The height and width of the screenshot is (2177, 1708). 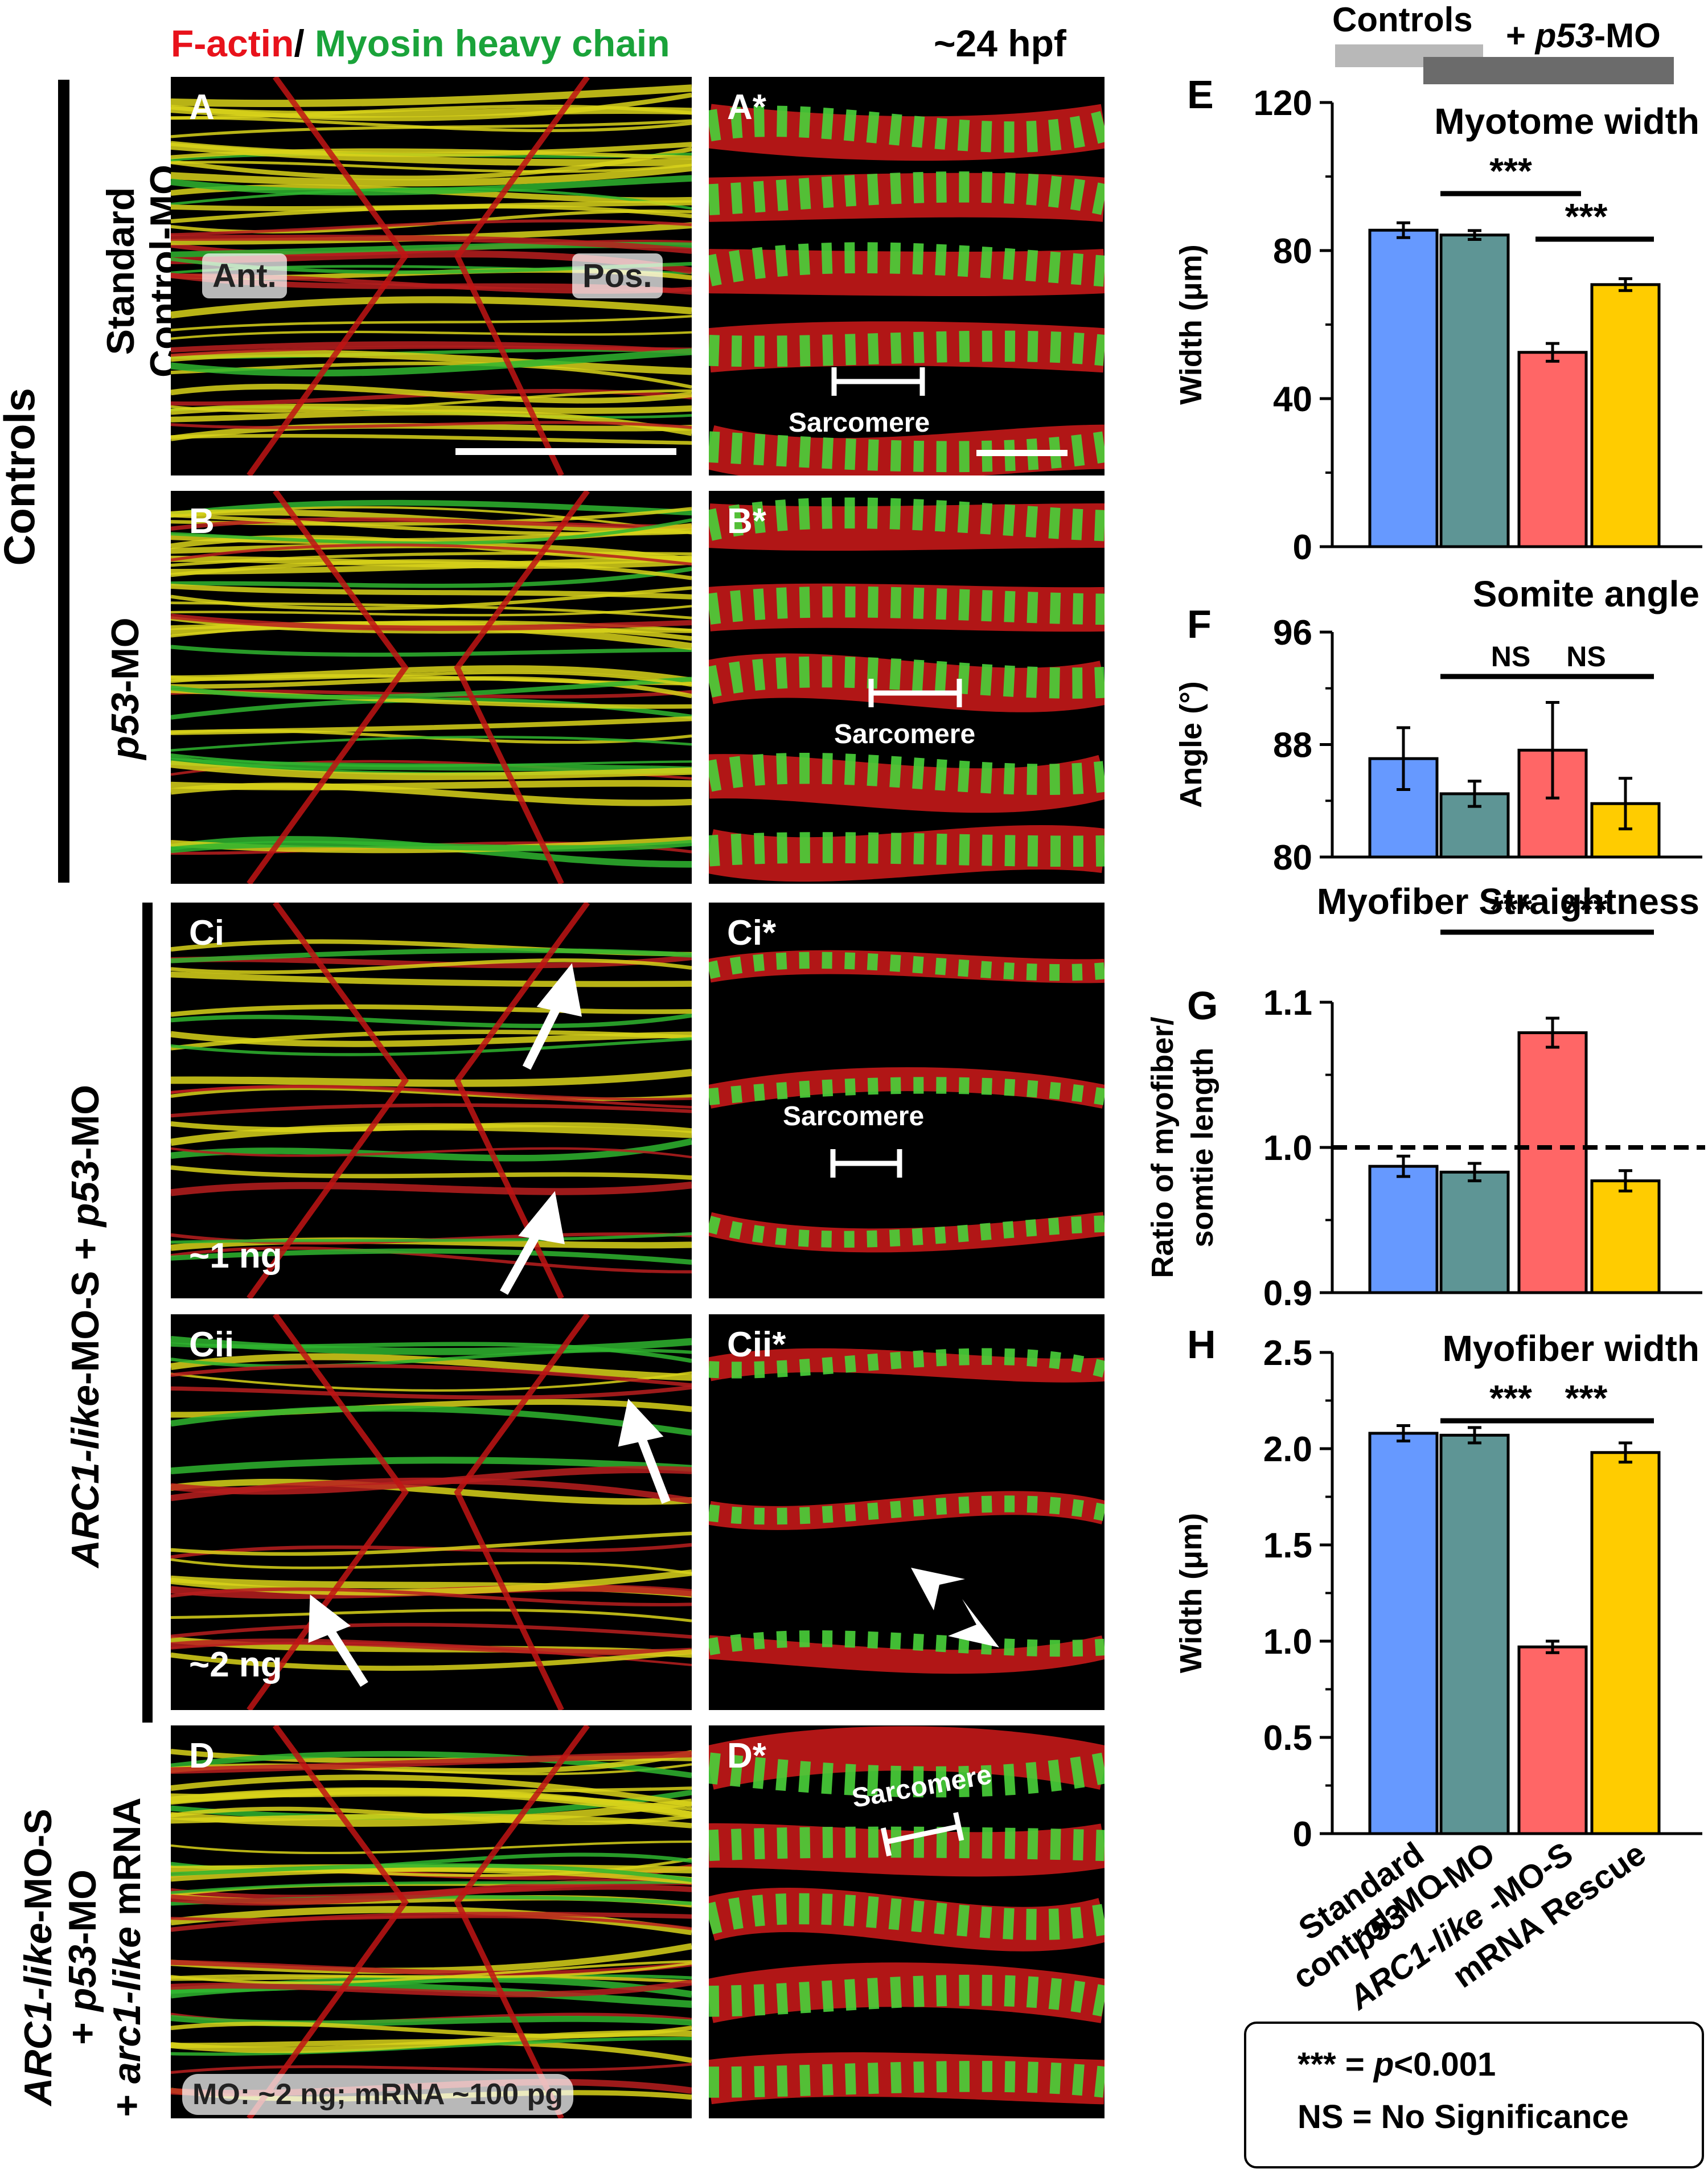 What do you see at coordinates (746, 1756) in the screenshot?
I see `panel-d-star-label: D*` at bounding box center [746, 1756].